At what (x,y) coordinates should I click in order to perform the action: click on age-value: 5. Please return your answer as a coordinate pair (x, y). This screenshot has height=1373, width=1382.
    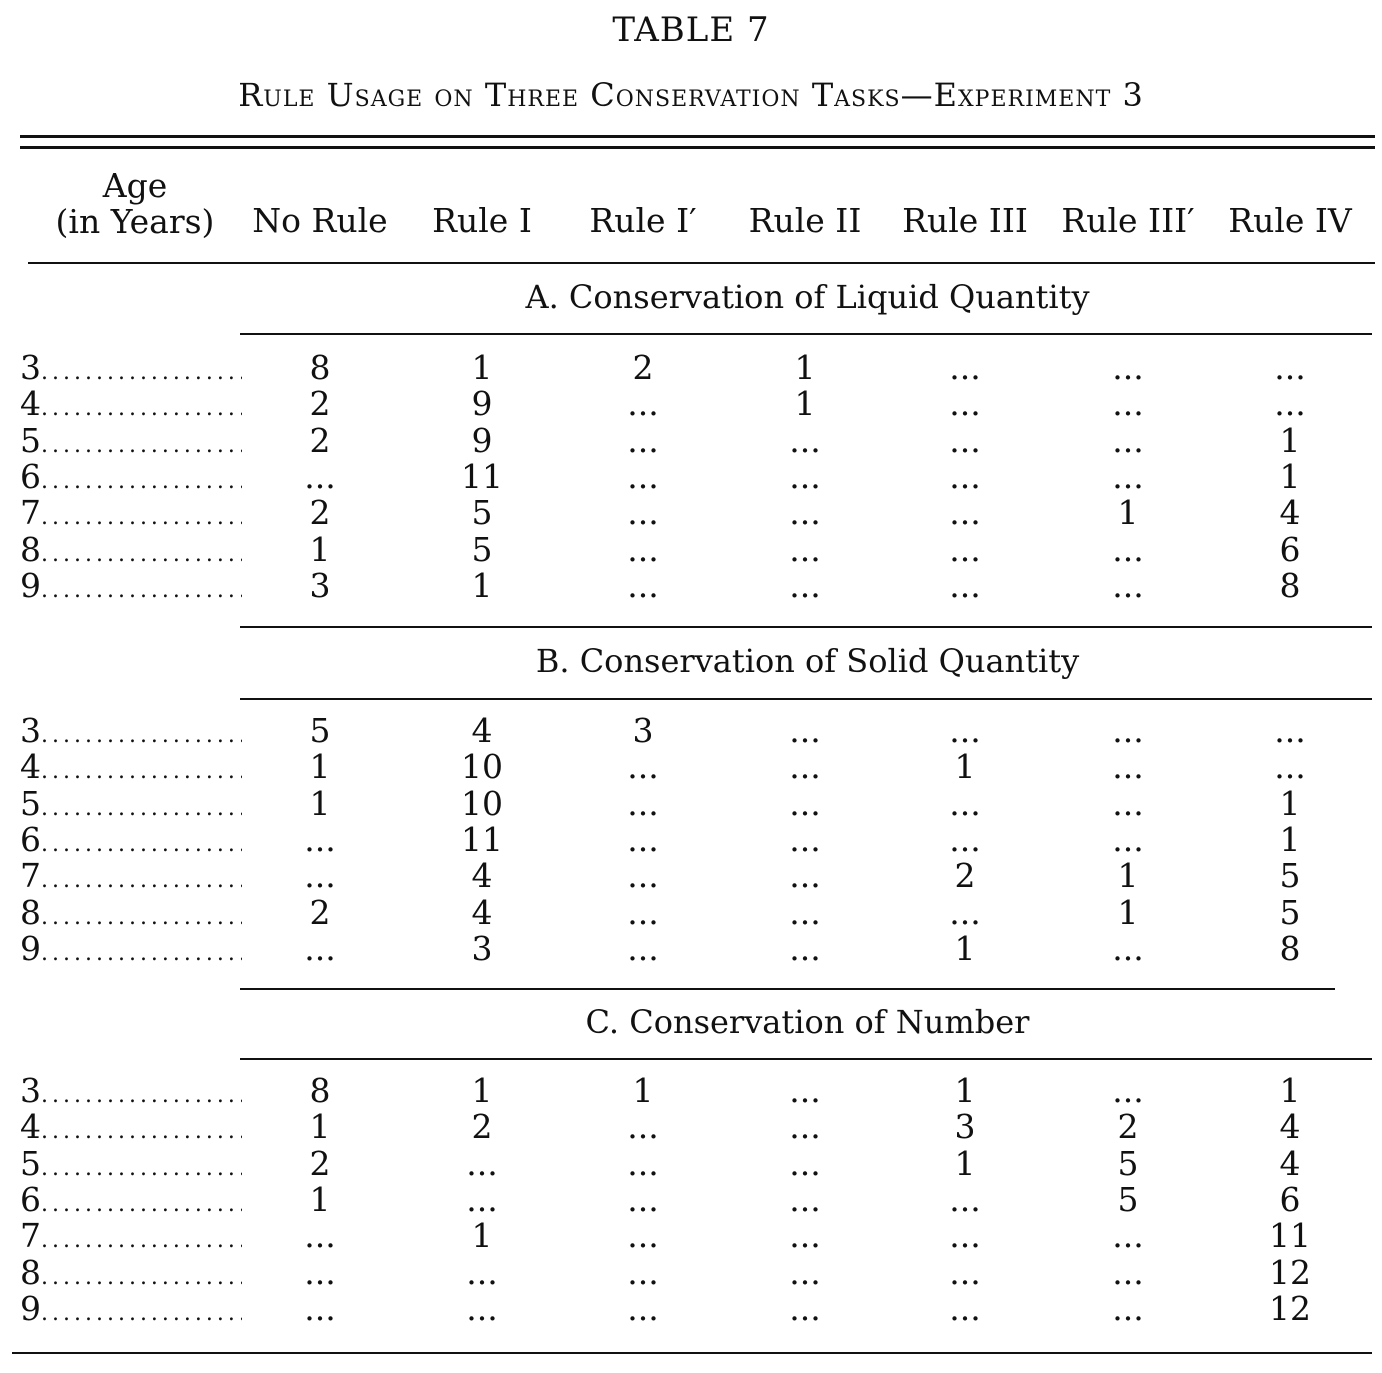
    Looking at the image, I should click on (30, 804).